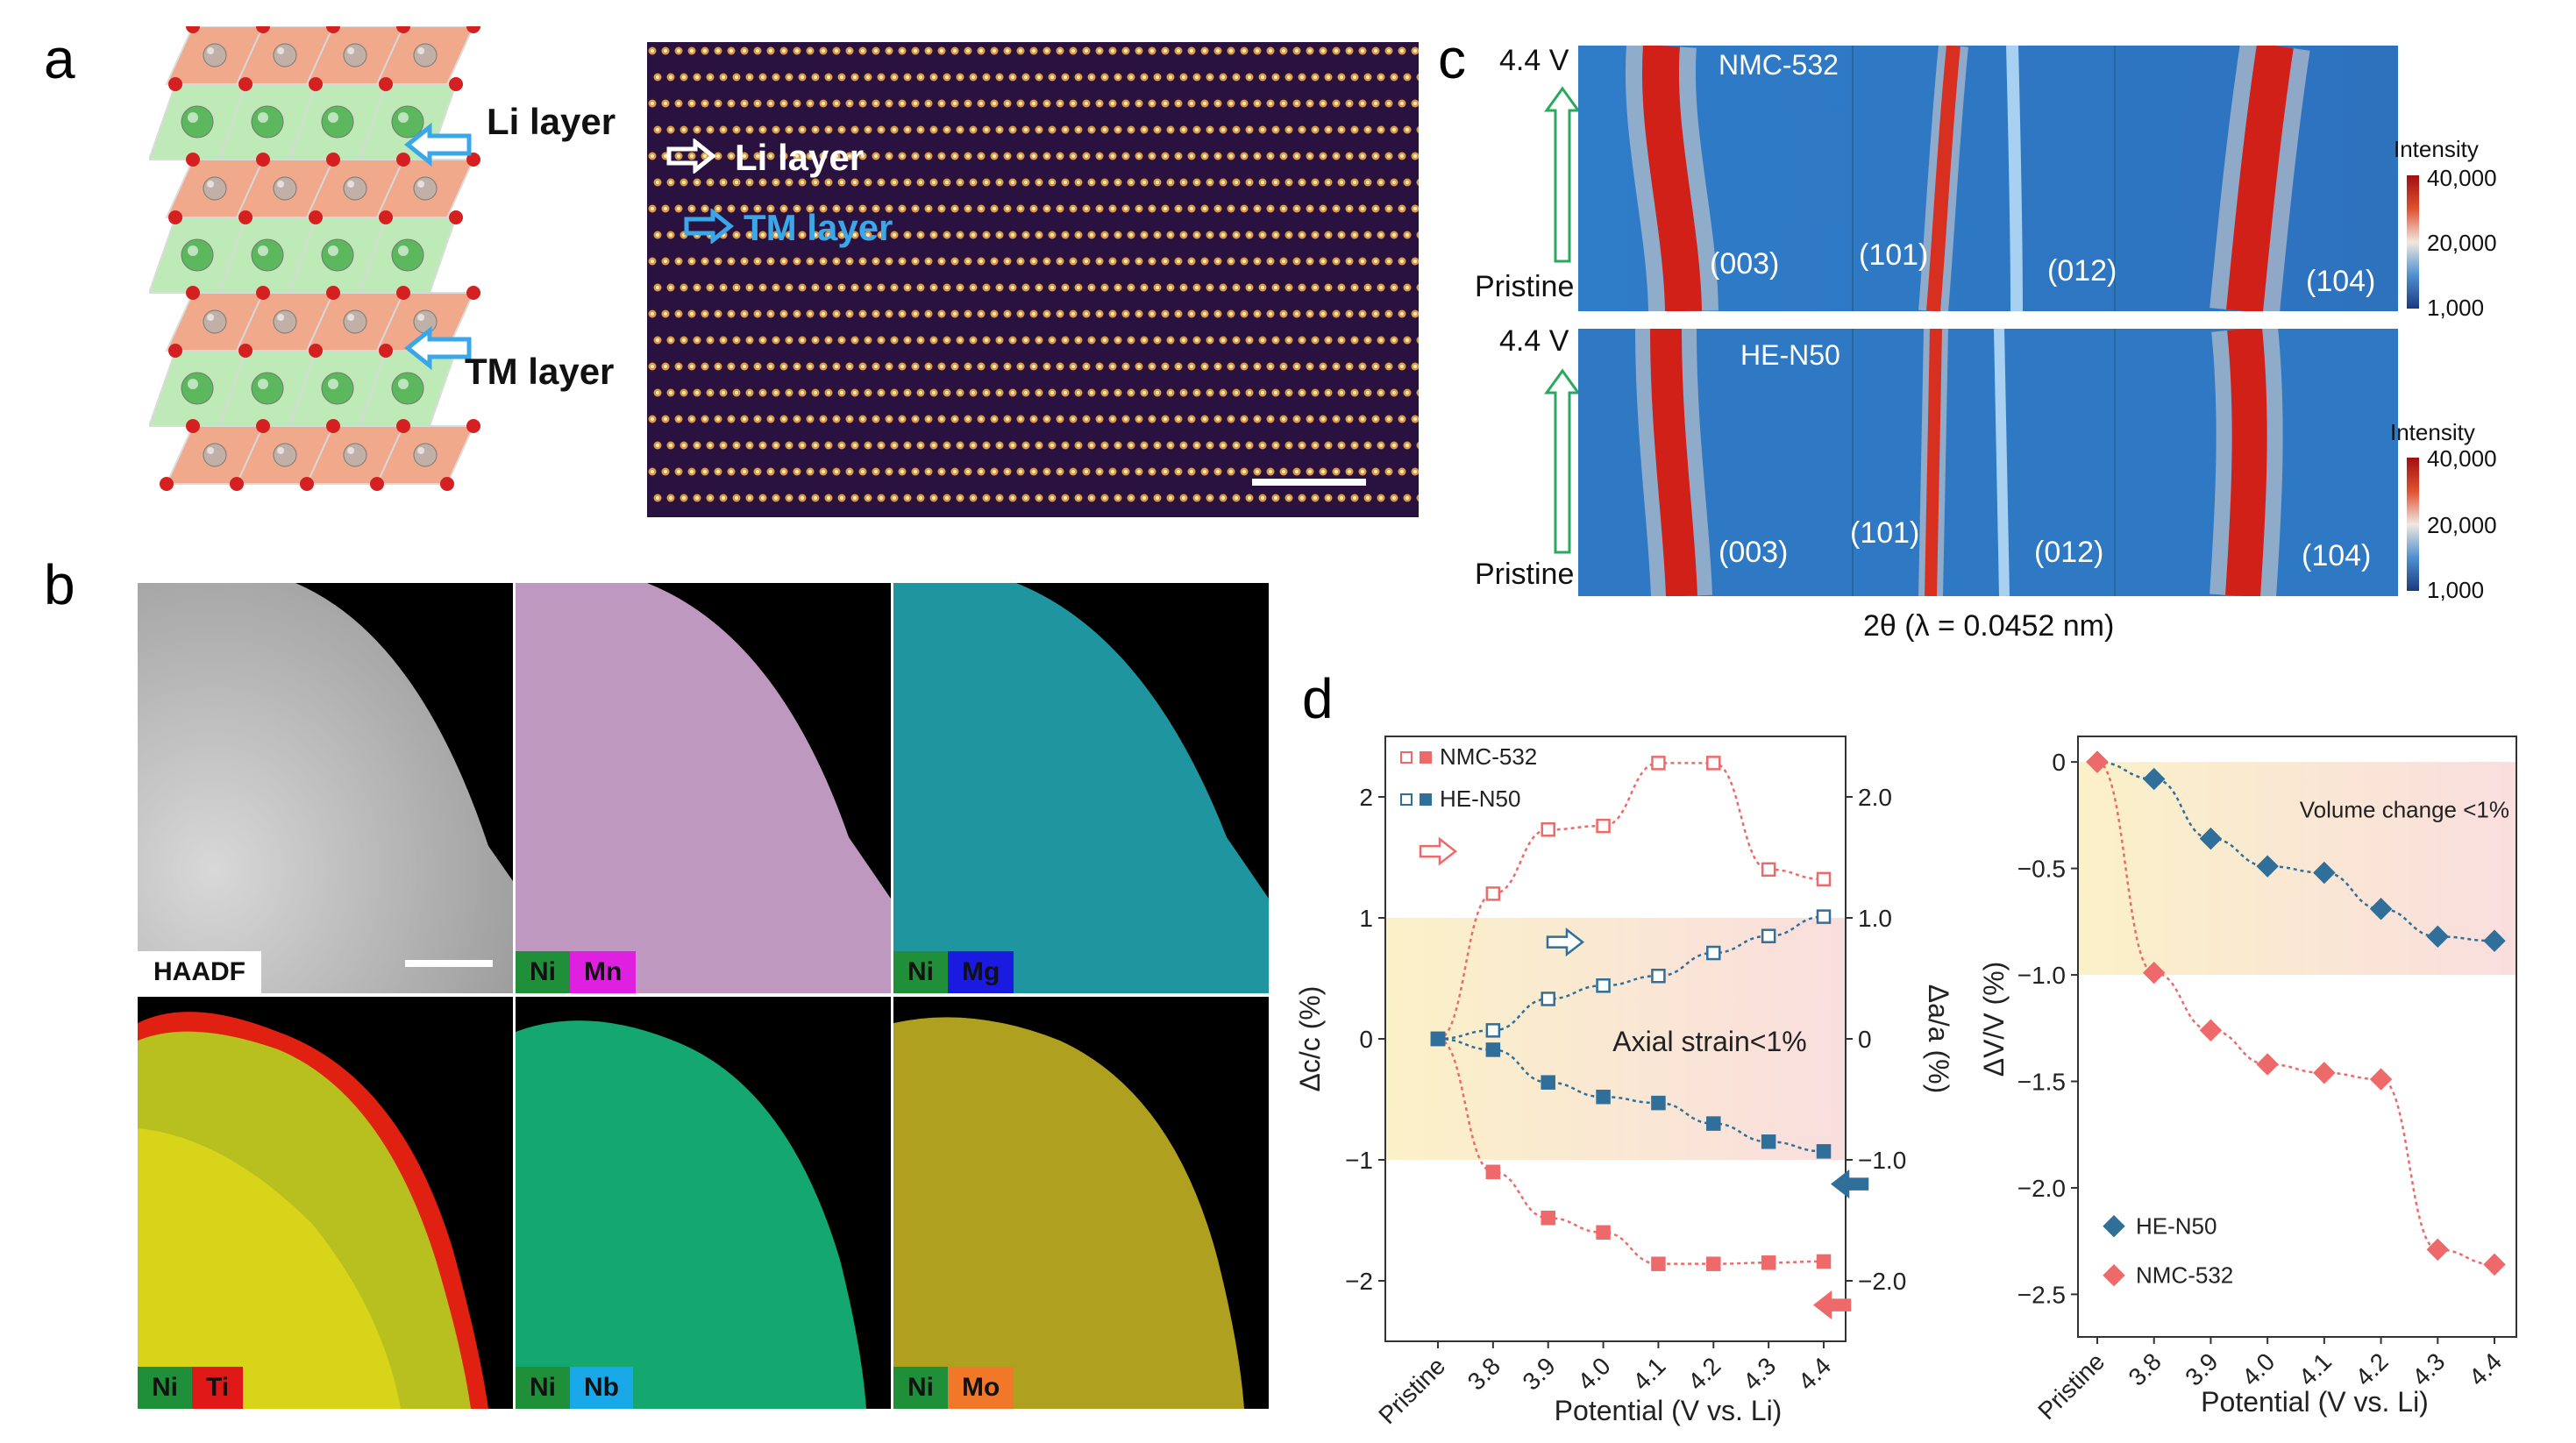 This screenshot has width=2576, height=1443. Describe the element at coordinates (2315, 1368) in the screenshot. I see `volume-xtick: 4.1` at that location.